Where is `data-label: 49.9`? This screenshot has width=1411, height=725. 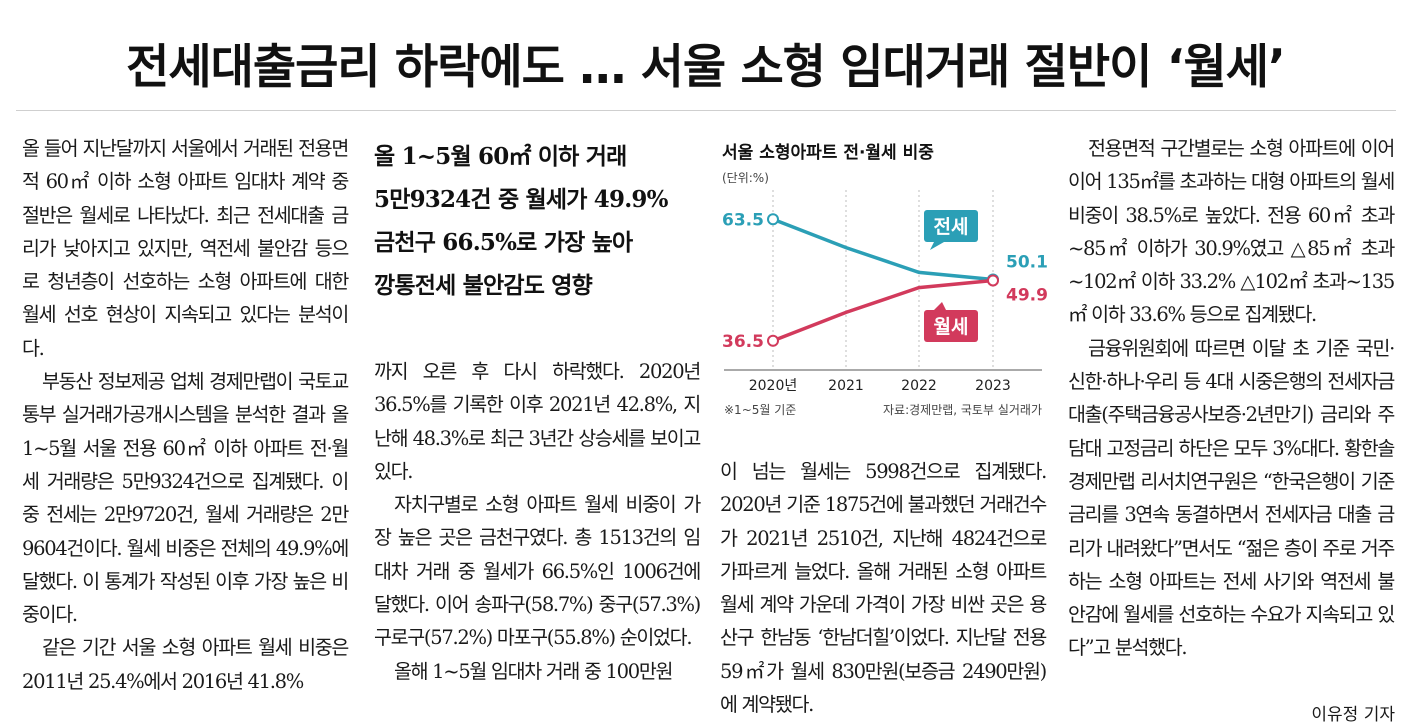 data-label: 49.9 is located at coordinates (1027, 295).